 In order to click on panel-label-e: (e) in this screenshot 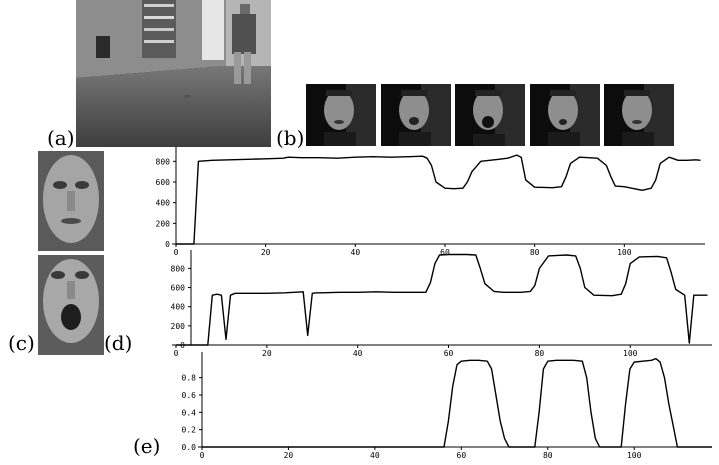, I will do `click(147, 446)`.